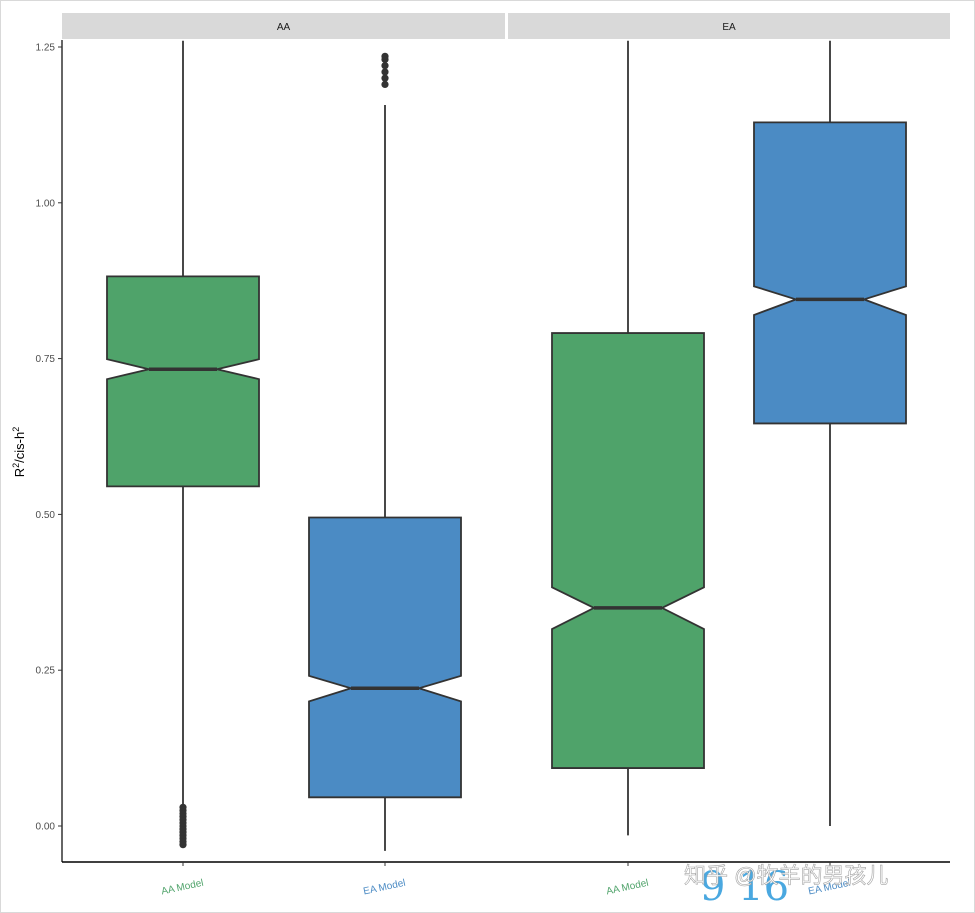 Image resolution: width=975 pixels, height=913 pixels. Describe the element at coordinates (830, 433) in the screenshot. I see `box-ea-ea-model` at that location.